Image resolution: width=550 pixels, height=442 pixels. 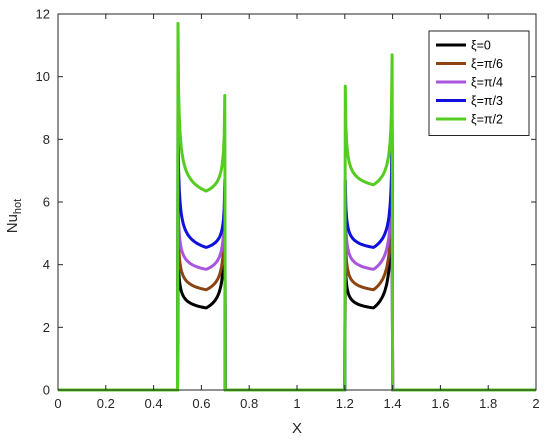 What do you see at coordinates (46, 139) in the screenshot?
I see `y-tick-label: 8` at bounding box center [46, 139].